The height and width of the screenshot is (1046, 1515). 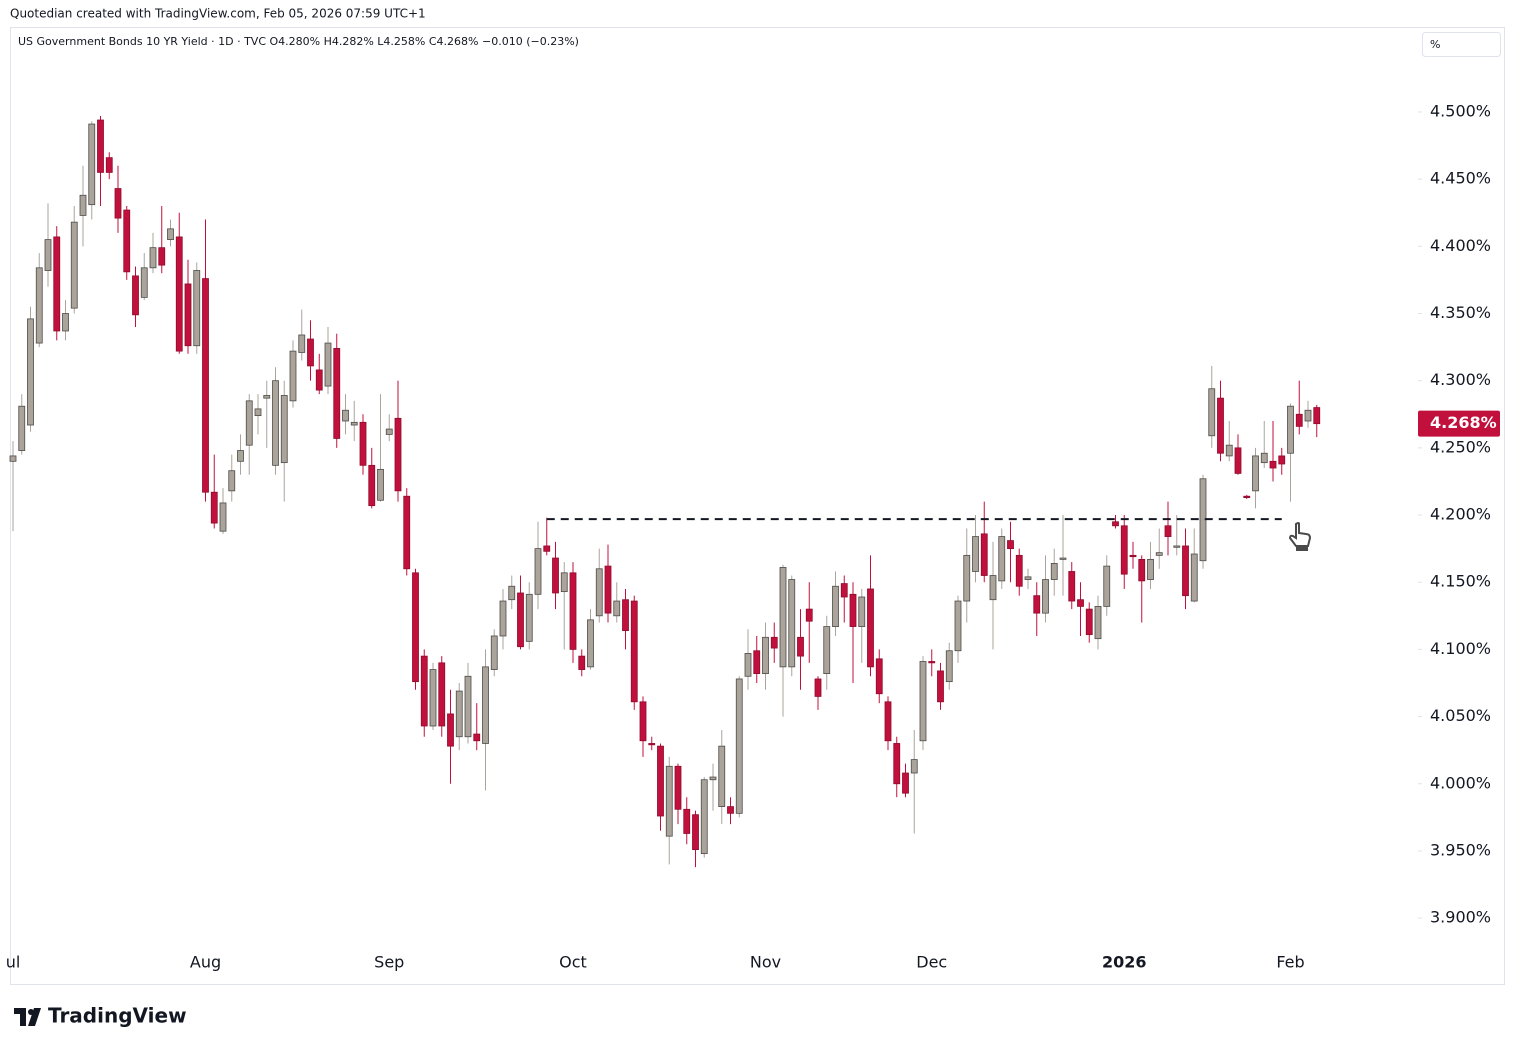 What do you see at coordinates (1460, 849) in the screenshot?
I see `y-tick-label: 3.950%` at bounding box center [1460, 849].